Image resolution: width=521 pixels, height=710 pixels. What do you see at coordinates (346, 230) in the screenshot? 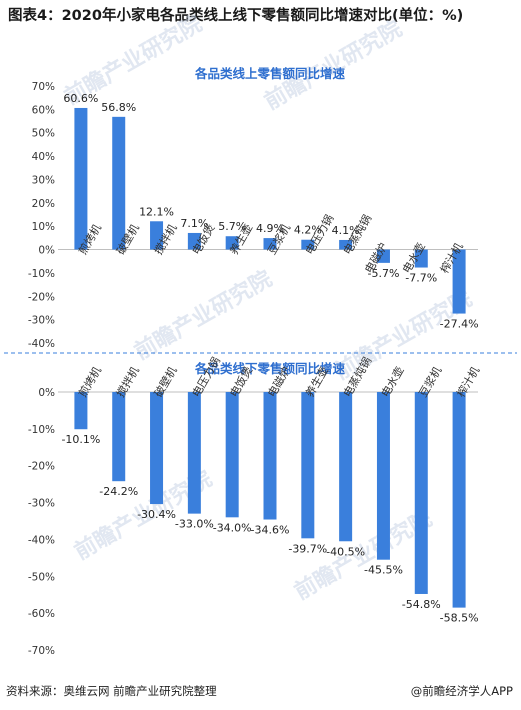
I see `data-label: 4.1%` at bounding box center [346, 230].